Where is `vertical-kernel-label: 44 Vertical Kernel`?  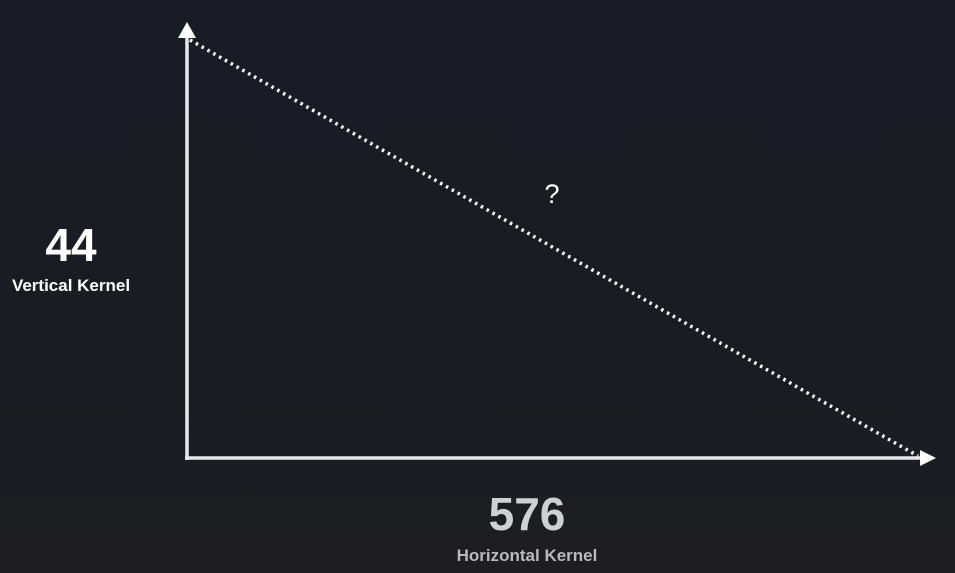 vertical-kernel-label: 44 Vertical Kernel is located at coordinates (71, 259).